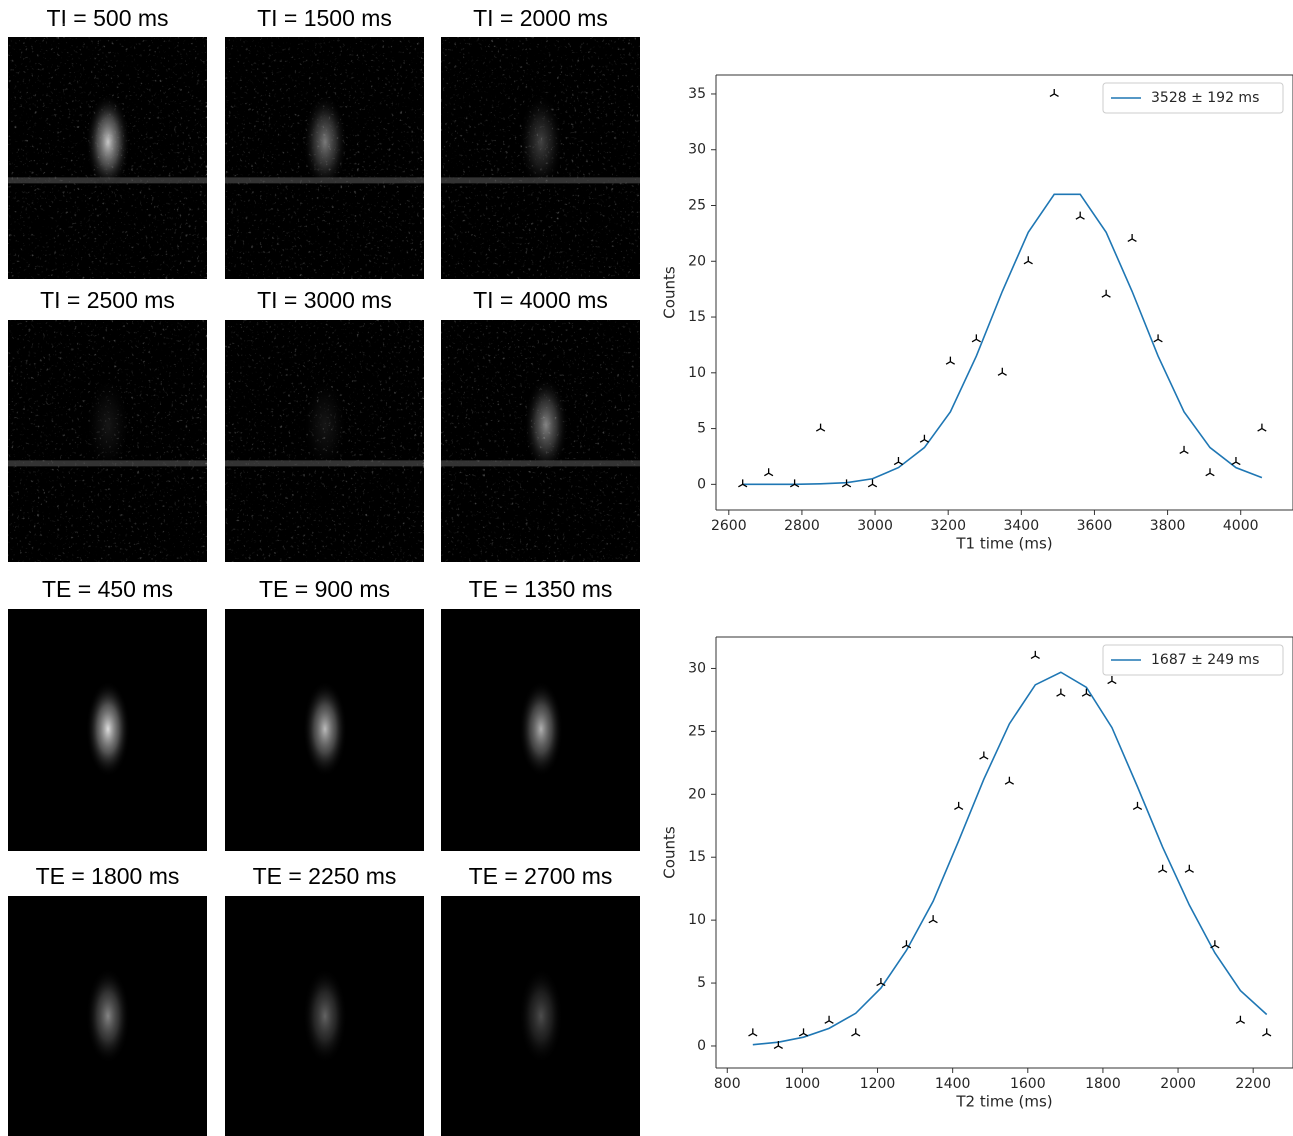 The width and height of the screenshot is (1293, 1136). What do you see at coordinates (540, 300) in the screenshot?
I see `image-title: TI = 4000 ms` at bounding box center [540, 300].